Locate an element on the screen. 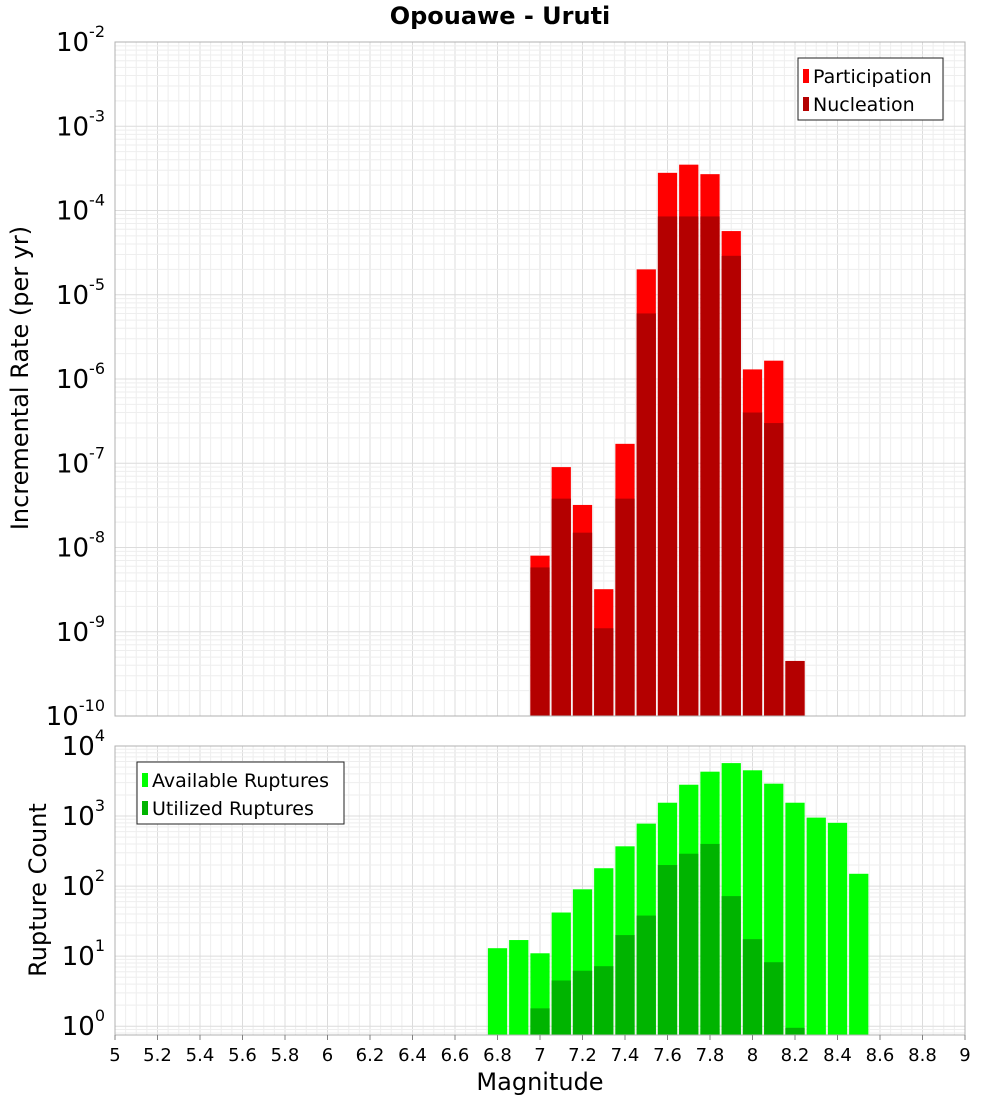 The width and height of the screenshot is (1000, 1100). bottom-y-tick-label: 10² is located at coordinates (83, 884).